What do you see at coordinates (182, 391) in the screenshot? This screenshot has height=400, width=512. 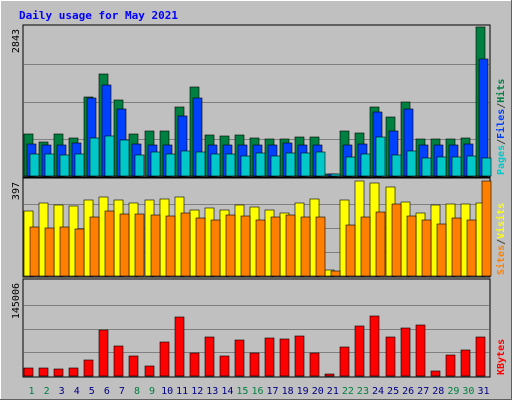 I see `x-tick-label-11: 11` at bounding box center [182, 391].